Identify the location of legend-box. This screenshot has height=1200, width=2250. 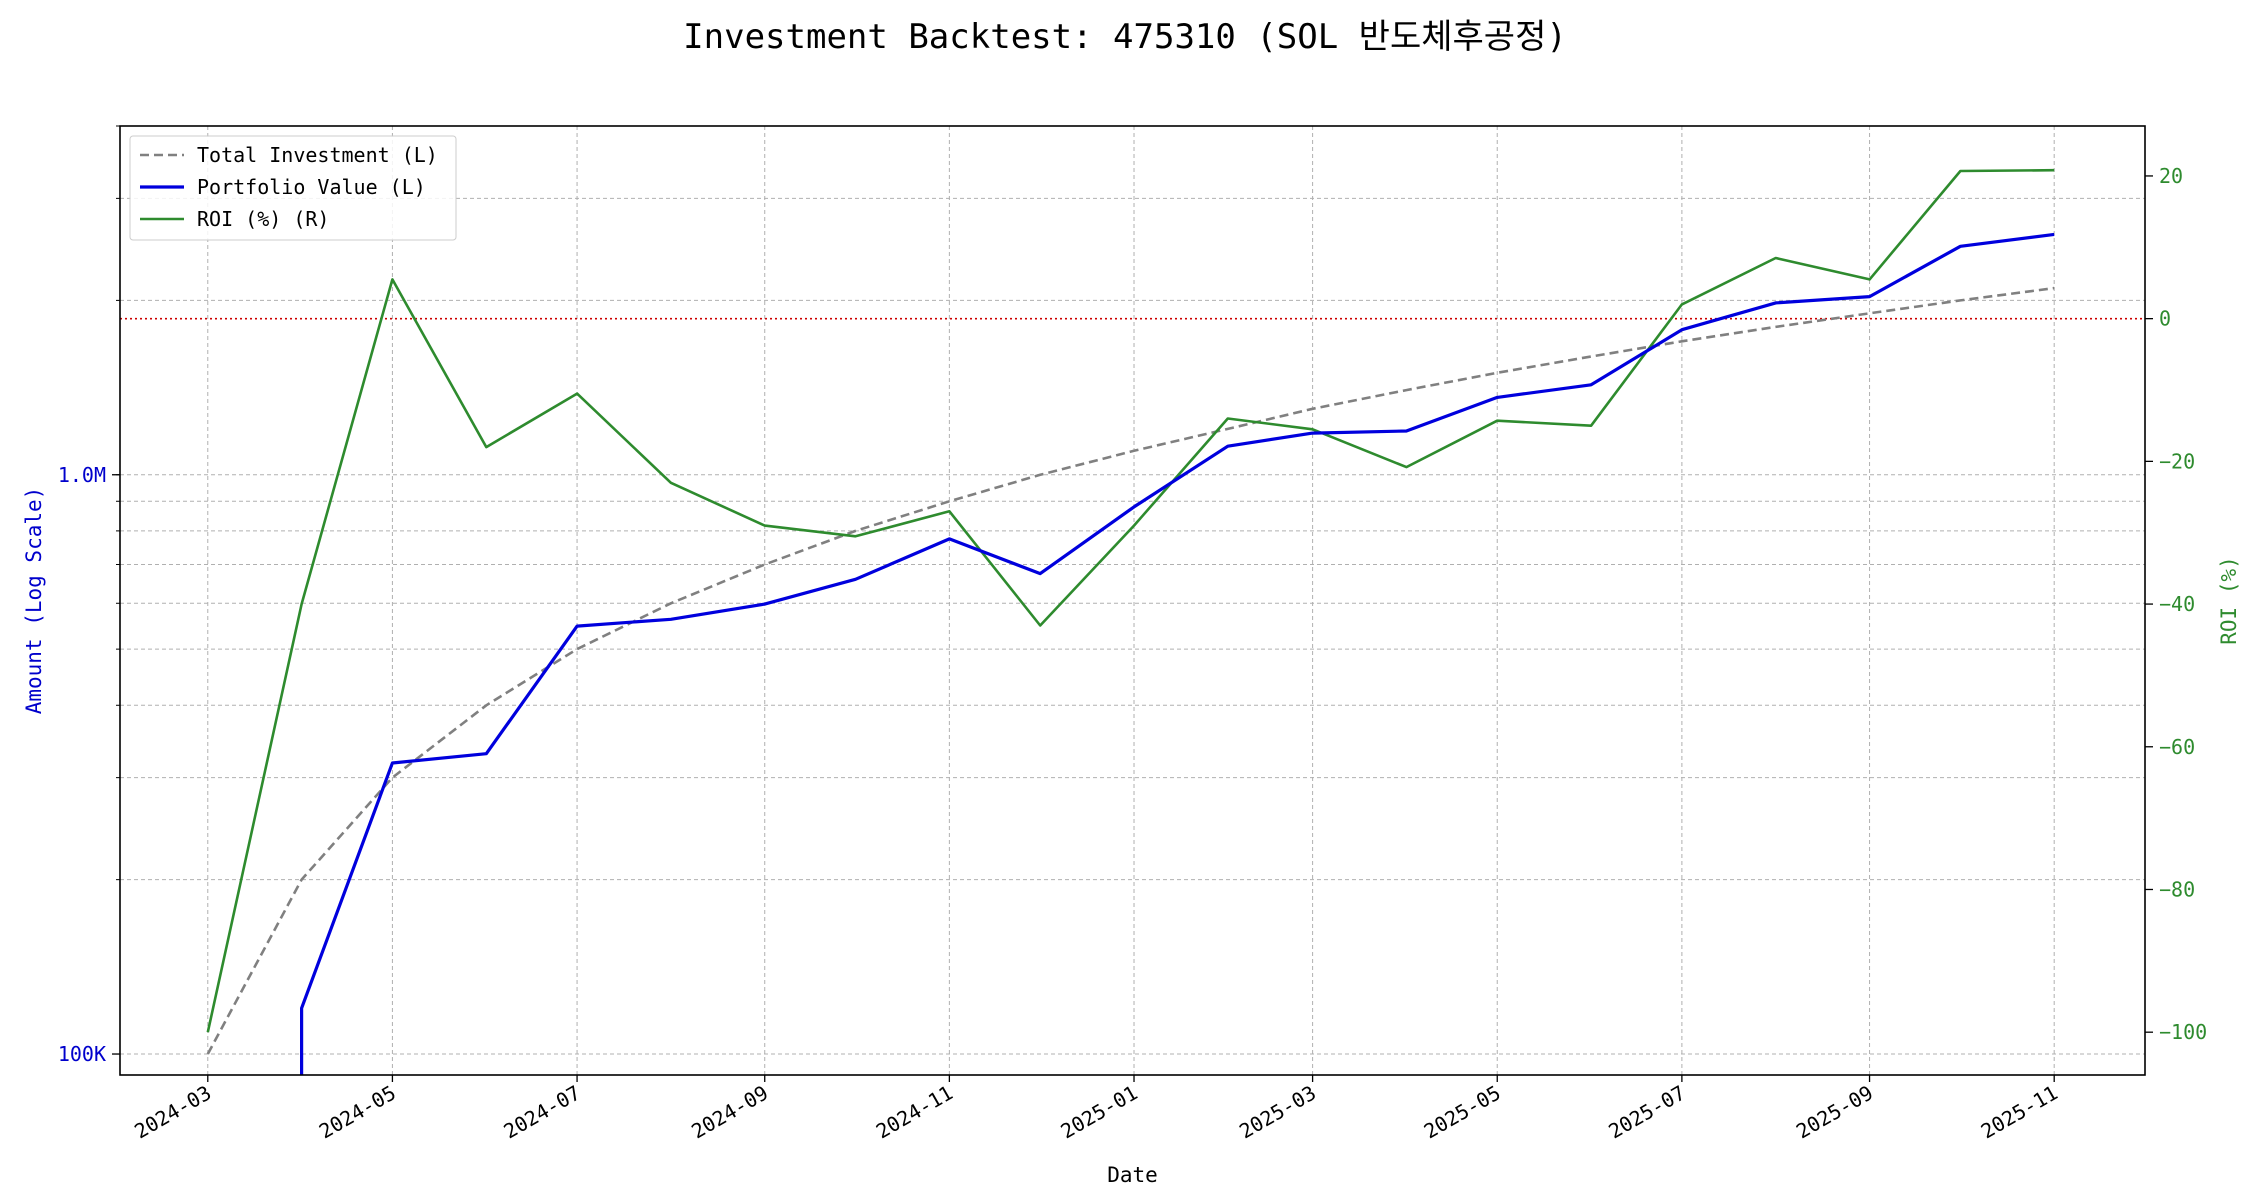
(293, 188).